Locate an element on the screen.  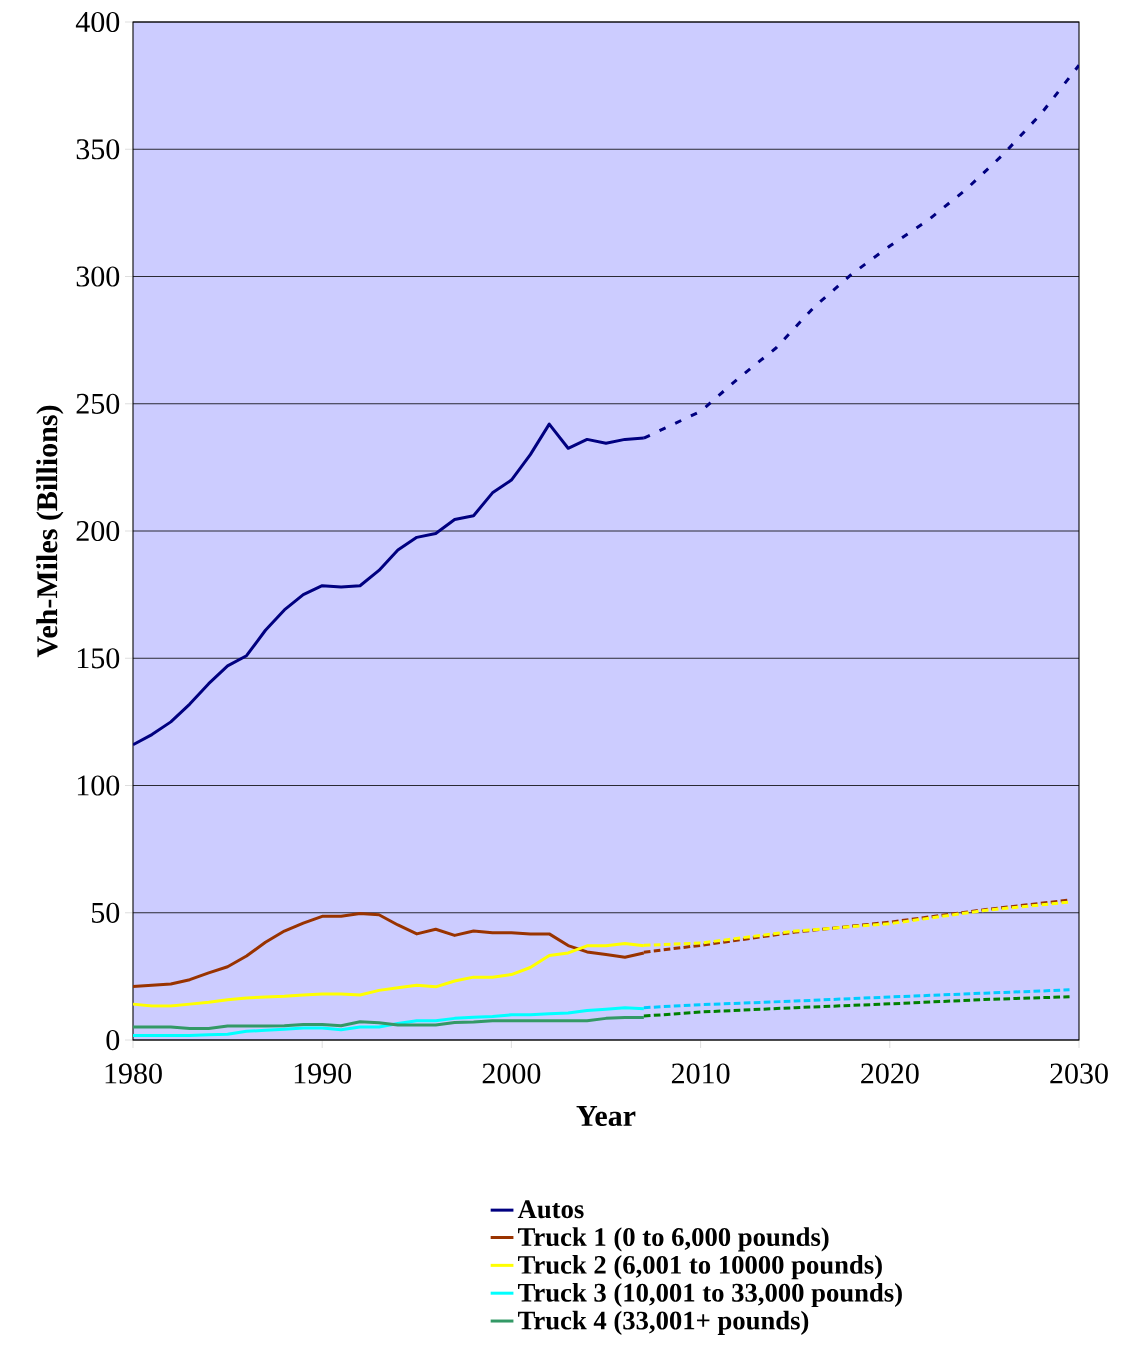
x-tick-label: 2000 is located at coordinates (511, 1073).